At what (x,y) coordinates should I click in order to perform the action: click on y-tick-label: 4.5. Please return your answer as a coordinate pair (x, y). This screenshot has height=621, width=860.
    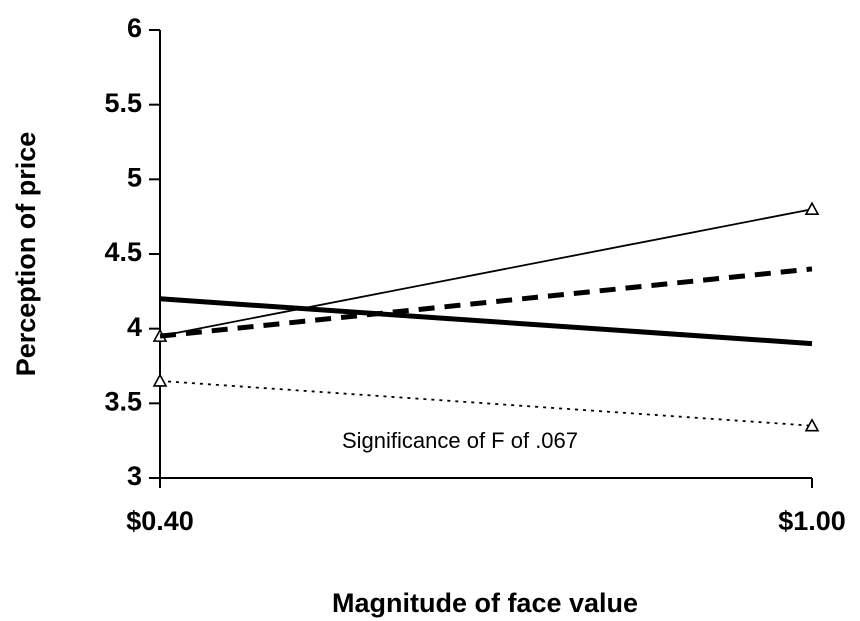
    Looking at the image, I should click on (123, 252).